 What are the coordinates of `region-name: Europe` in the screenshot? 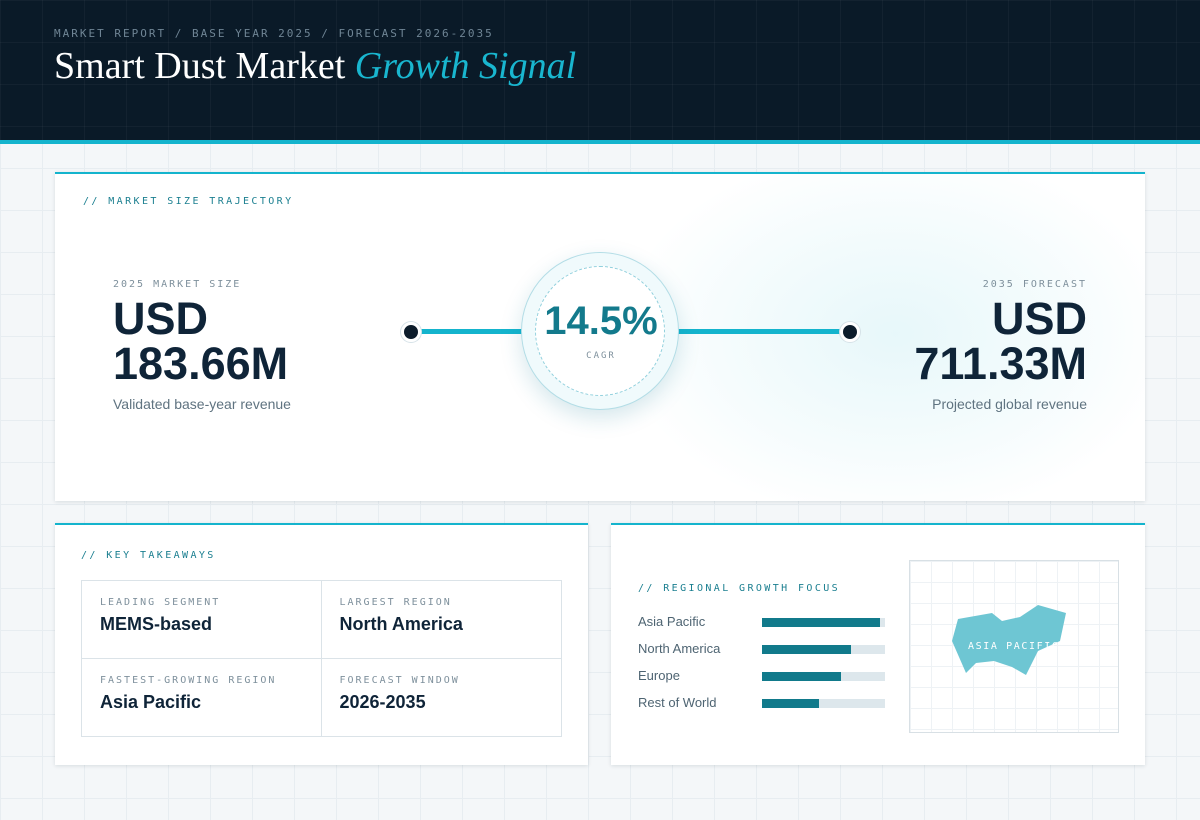 It's located at (659, 675).